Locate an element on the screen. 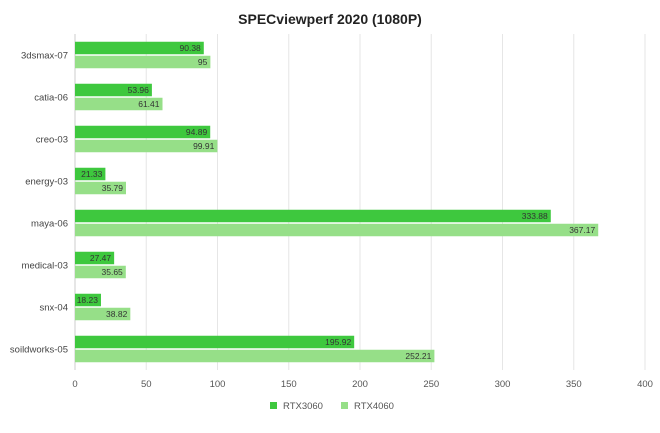  x-tick-label-150: 150 is located at coordinates (289, 384).